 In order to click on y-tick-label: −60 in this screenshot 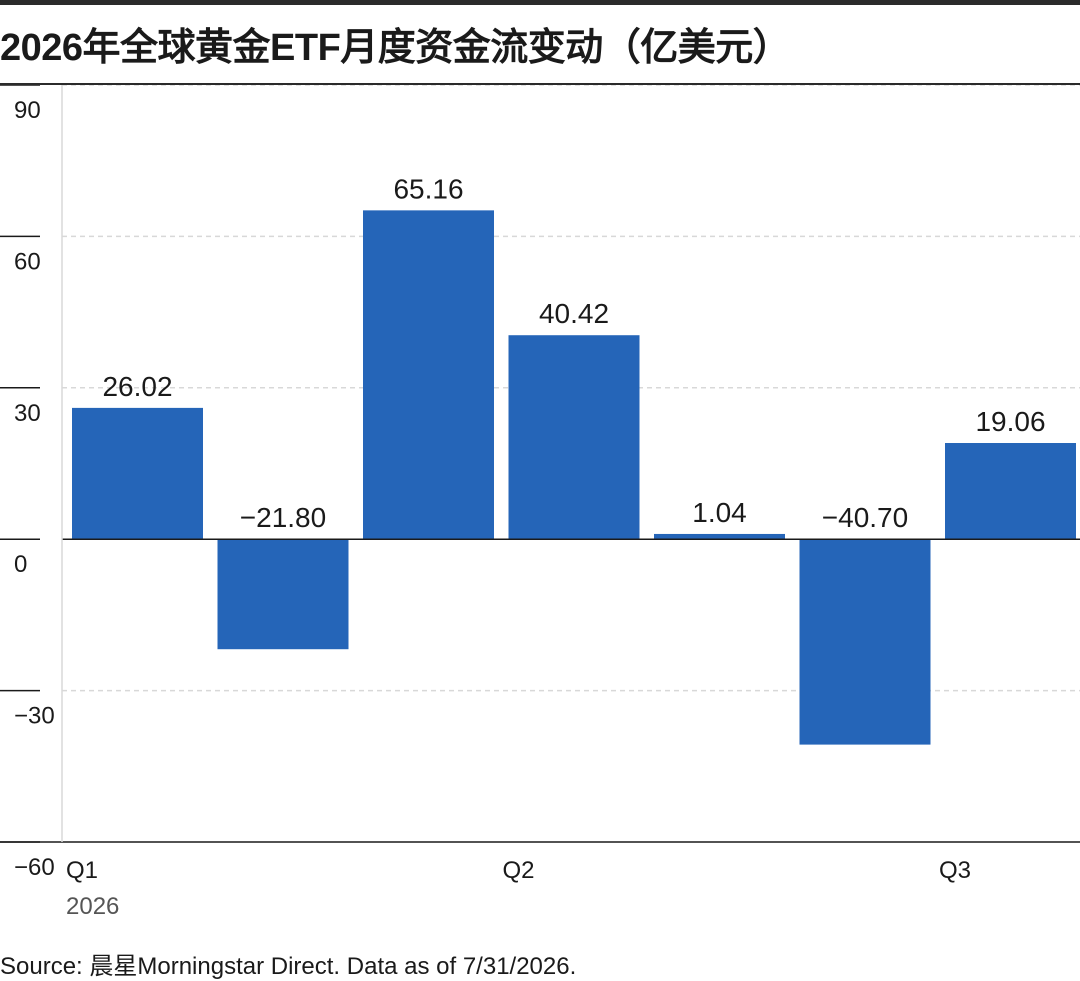, I will do `click(34, 867)`.